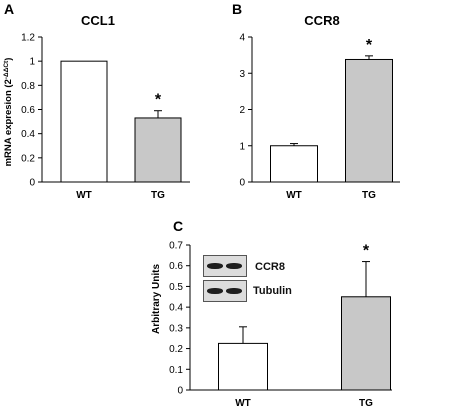  Describe the element at coordinates (28, 38) in the screenshot. I see `panel-a-y-tick-label: 1.2` at that location.